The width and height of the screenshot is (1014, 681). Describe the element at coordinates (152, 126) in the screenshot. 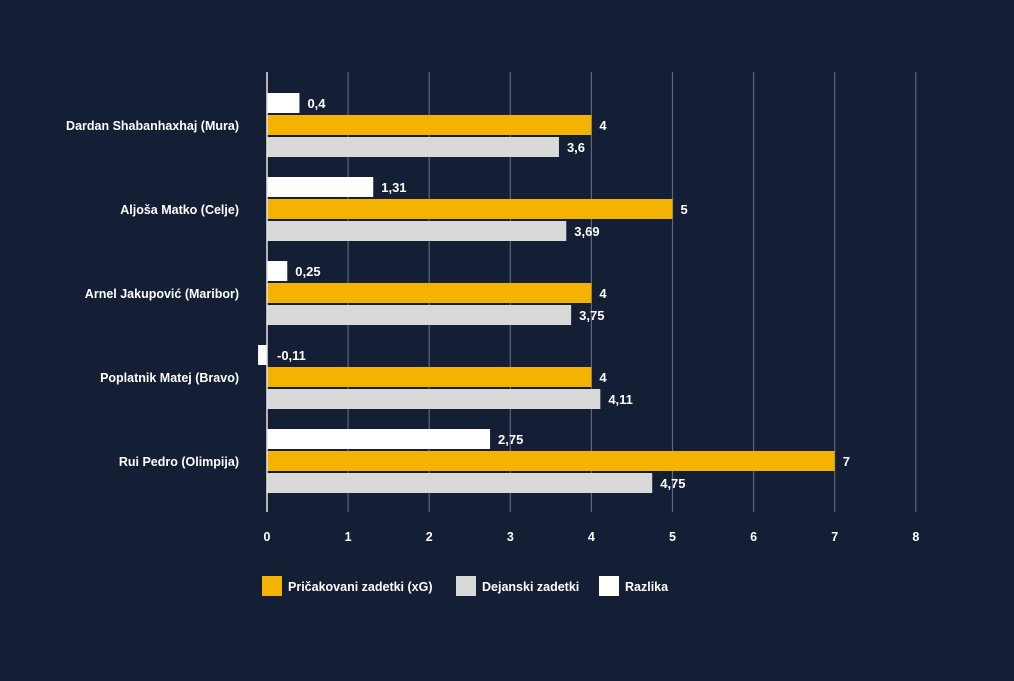

I see `category-label-0: Dardan Shabanhaxhaj (Mura)` at that location.